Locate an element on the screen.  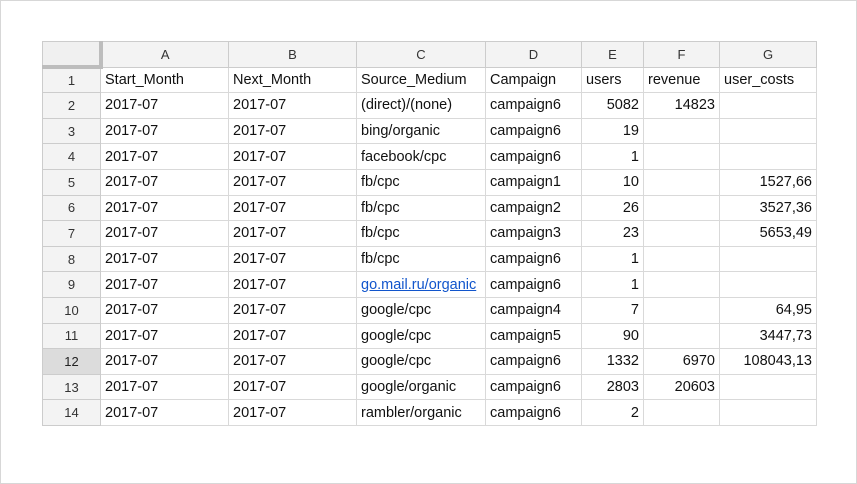
cell-users: 2 is located at coordinates (612, 412).